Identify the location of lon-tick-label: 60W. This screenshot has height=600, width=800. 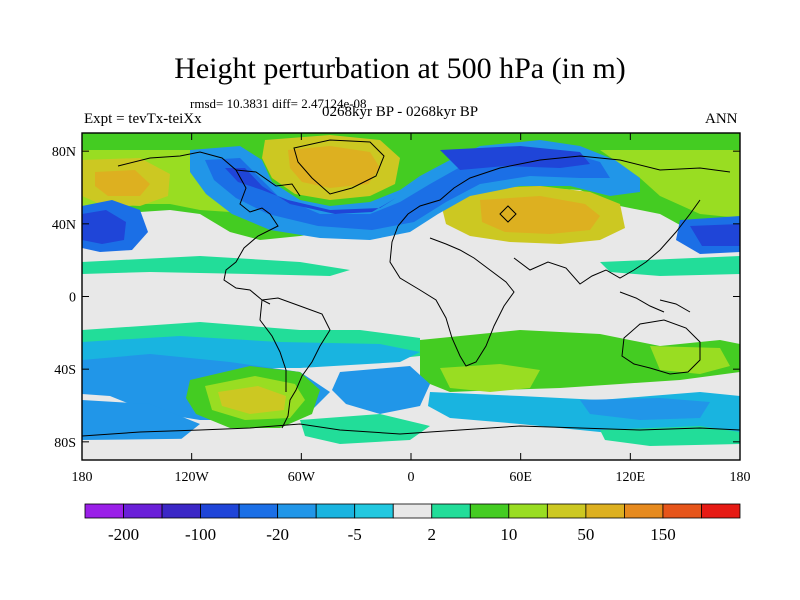
(302, 477).